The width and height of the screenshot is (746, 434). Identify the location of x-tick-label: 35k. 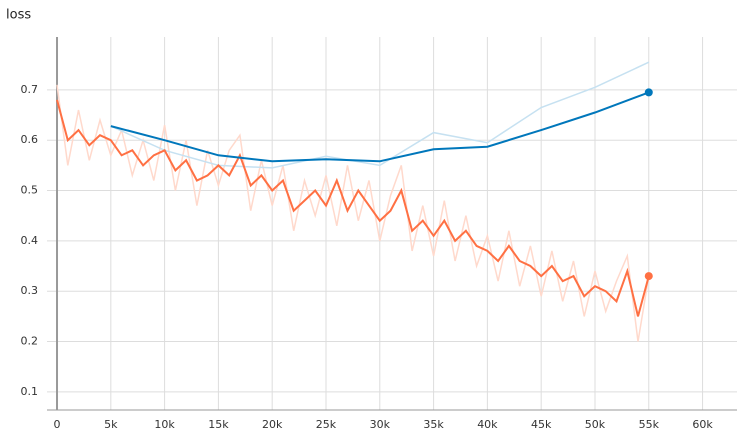
(433, 424).